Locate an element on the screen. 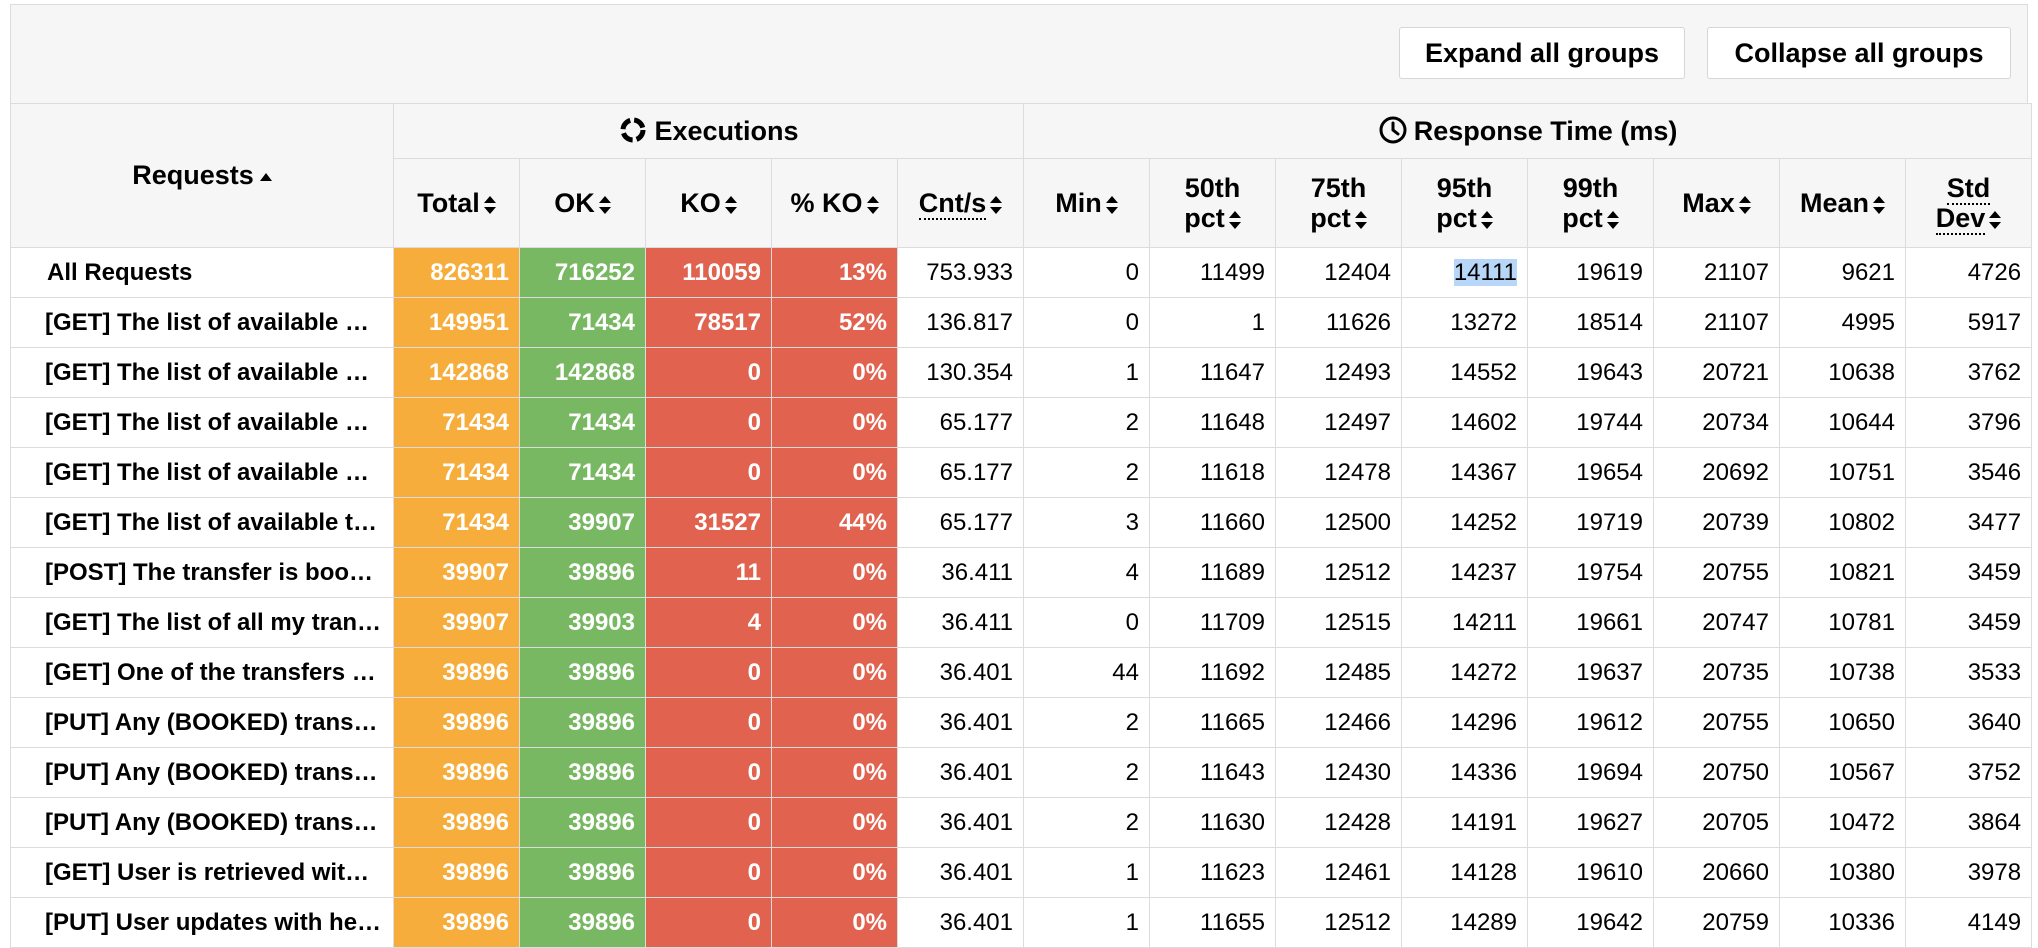 This screenshot has width=2038, height=948. std-dev-cell: 4149 is located at coordinates (1968, 922).